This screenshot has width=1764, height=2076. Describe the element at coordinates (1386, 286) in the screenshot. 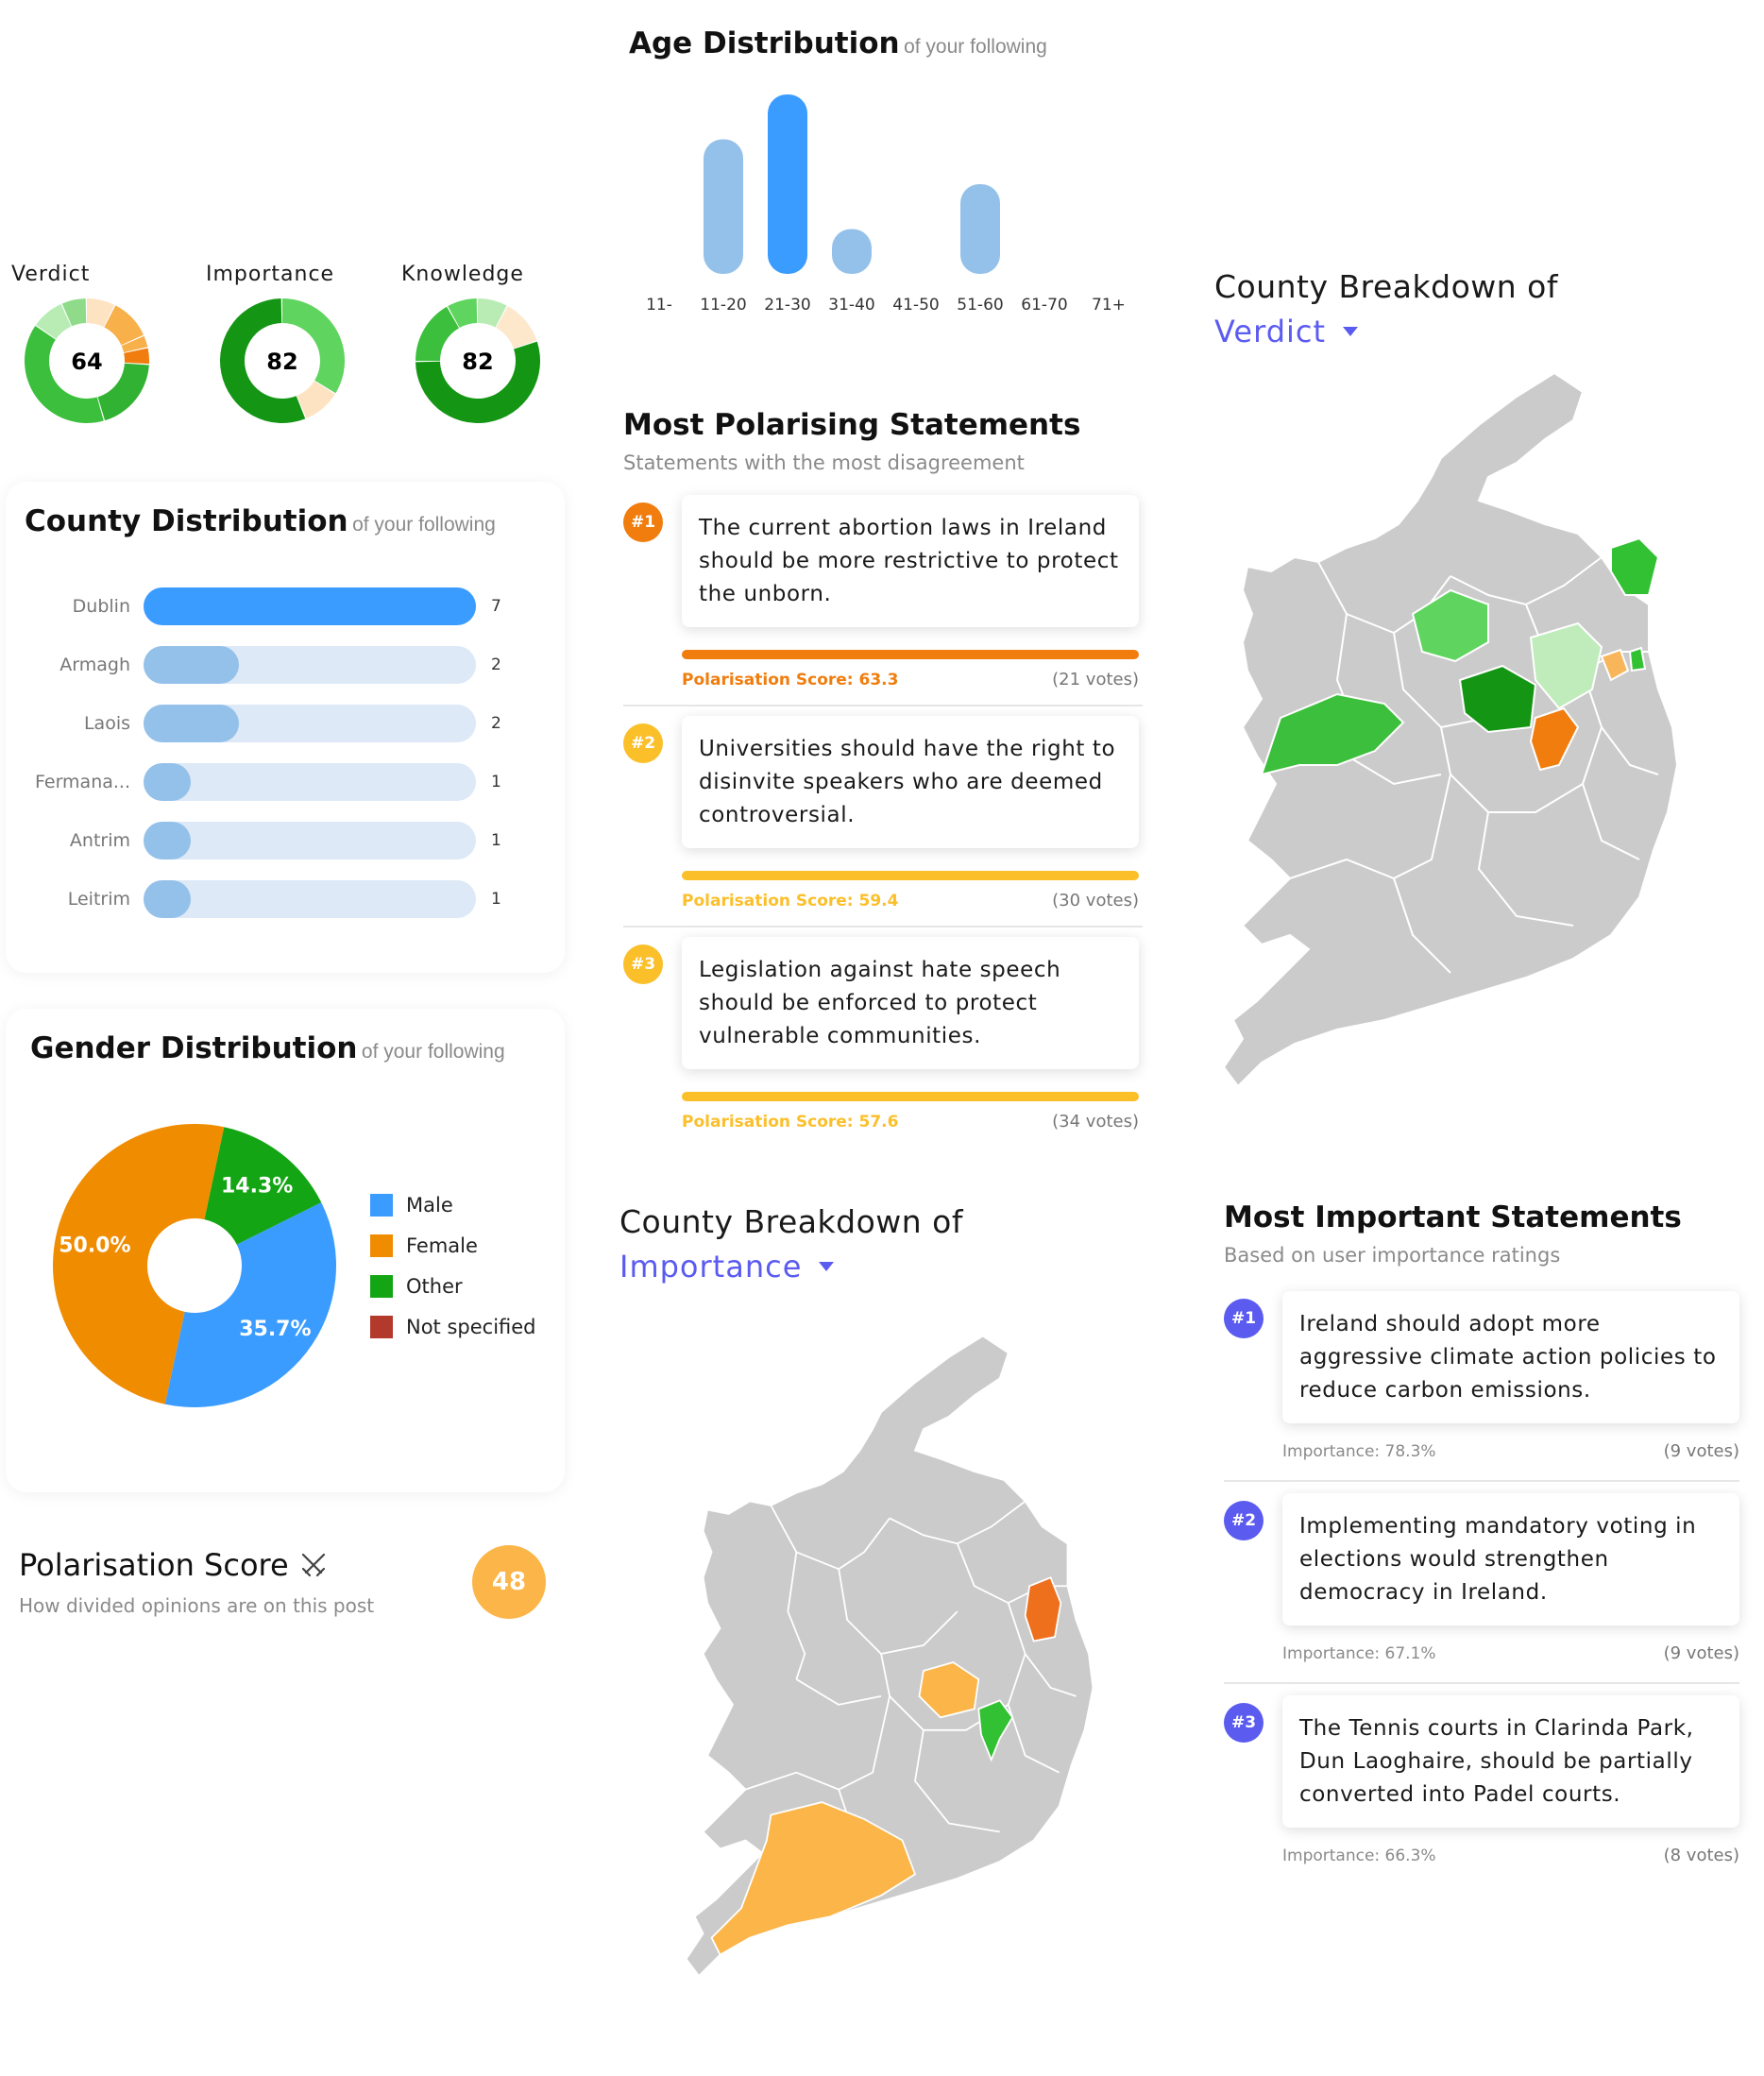

I see `breakdown-verdict-title: County Breakdown of` at that location.